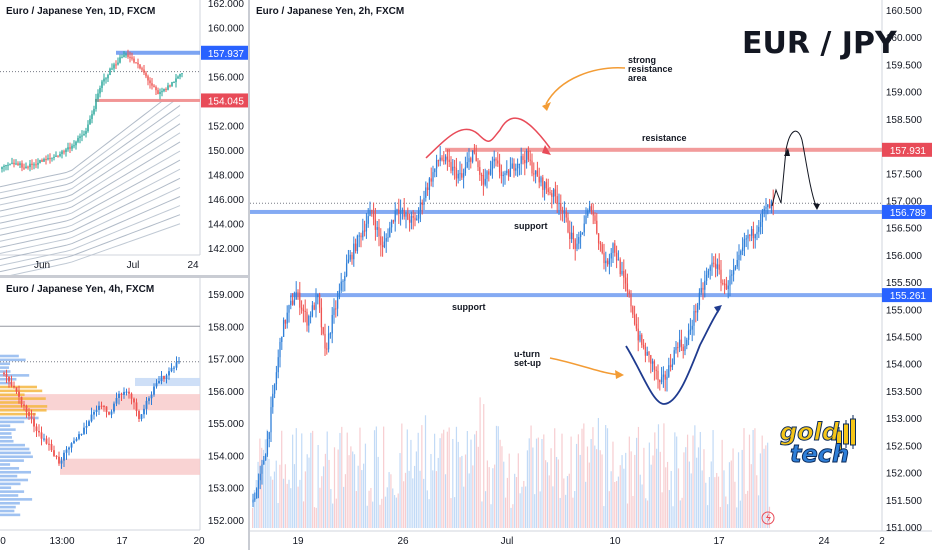 Image resolution: width=932 pixels, height=550 pixels. Describe the element at coordinates (130, 466) in the screenshot. I see `h4-lower-zone` at that location.